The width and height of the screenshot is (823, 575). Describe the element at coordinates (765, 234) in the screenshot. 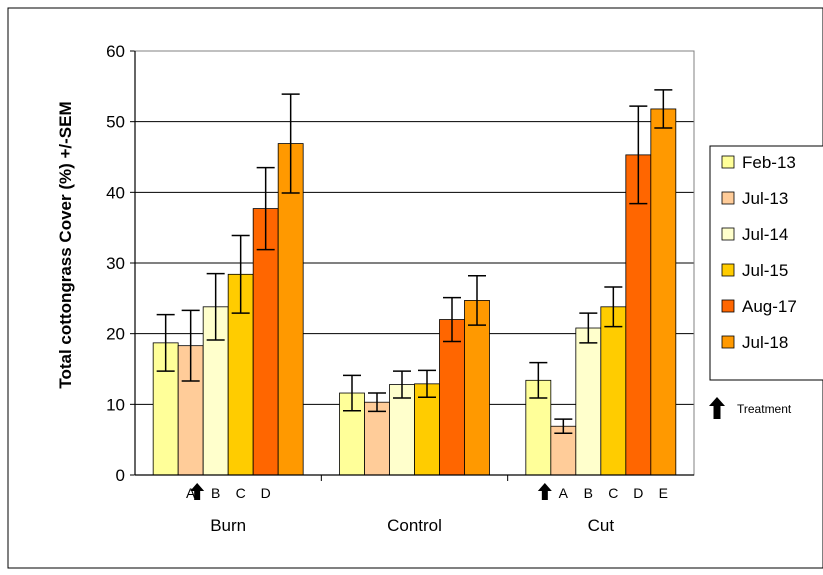

I see `legend-label: Jul-14` at that location.